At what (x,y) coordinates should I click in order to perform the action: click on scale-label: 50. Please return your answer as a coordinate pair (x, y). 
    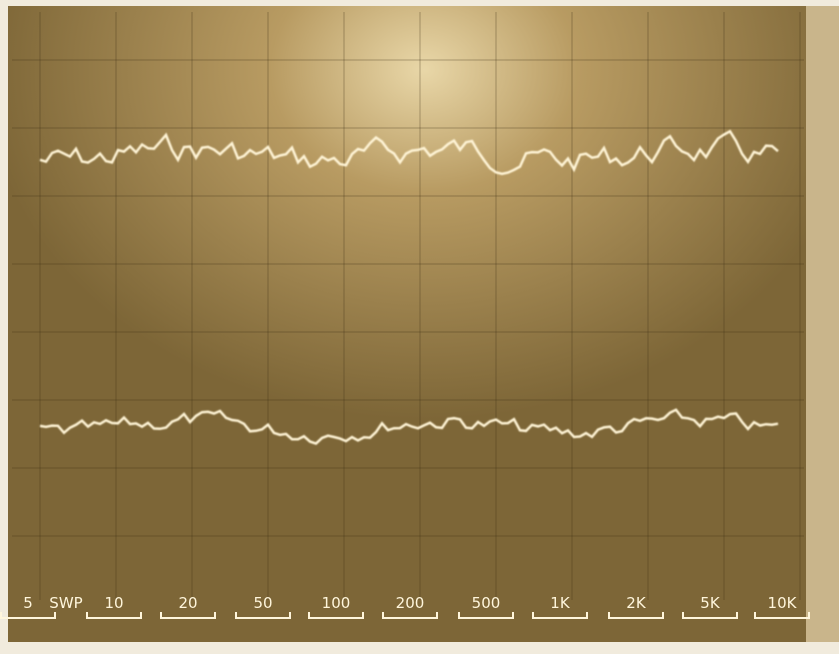
    Looking at the image, I should click on (262, 603).